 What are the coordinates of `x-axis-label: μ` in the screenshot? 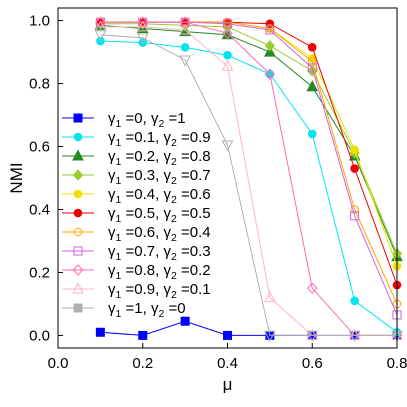 It's located at (228, 384).